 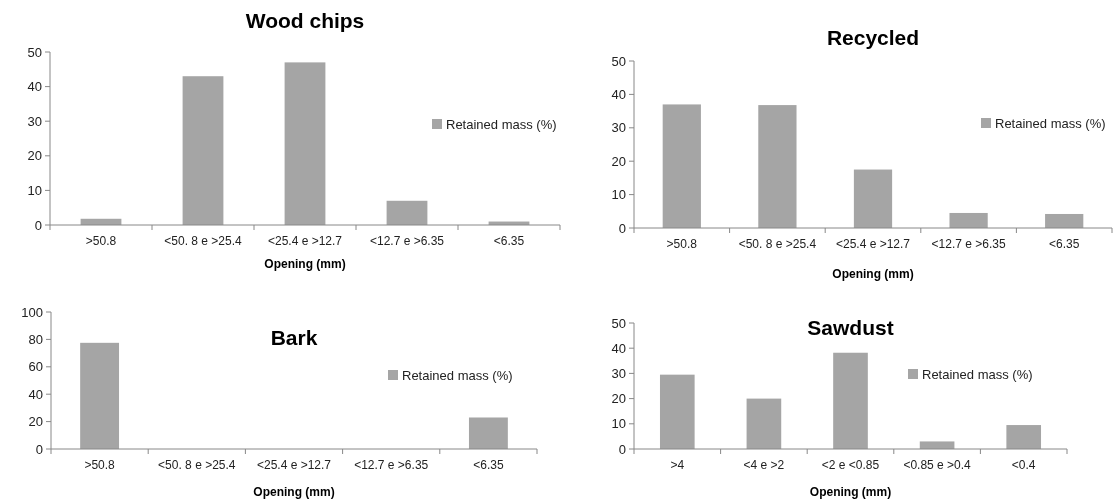 I want to click on y-tick-label: 100, so click(x=32, y=312).